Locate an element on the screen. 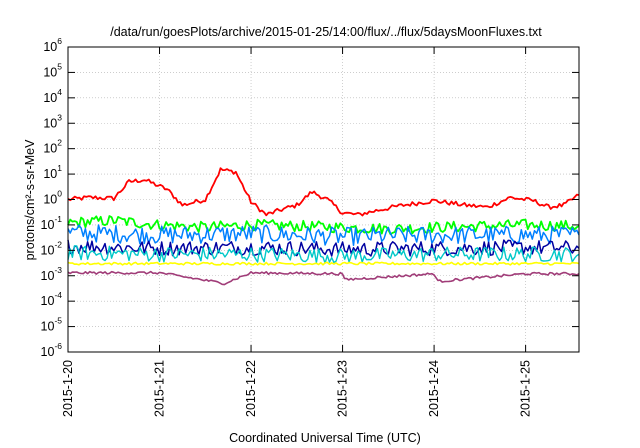  y-tick-label: 10⁻⁶ is located at coordinates (52, 350).